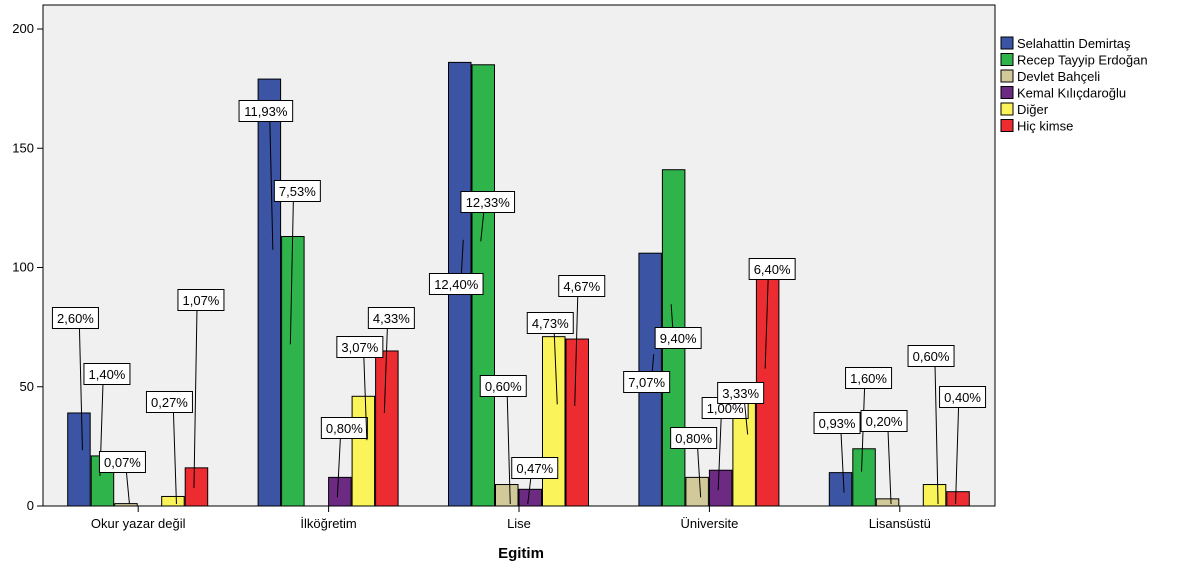 This screenshot has height=569, width=1194. What do you see at coordinates (1071, 93) in the screenshot?
I see `legend-item-label: Kemal Kılıçdaroğlu` at bounding box center [1071, 93].